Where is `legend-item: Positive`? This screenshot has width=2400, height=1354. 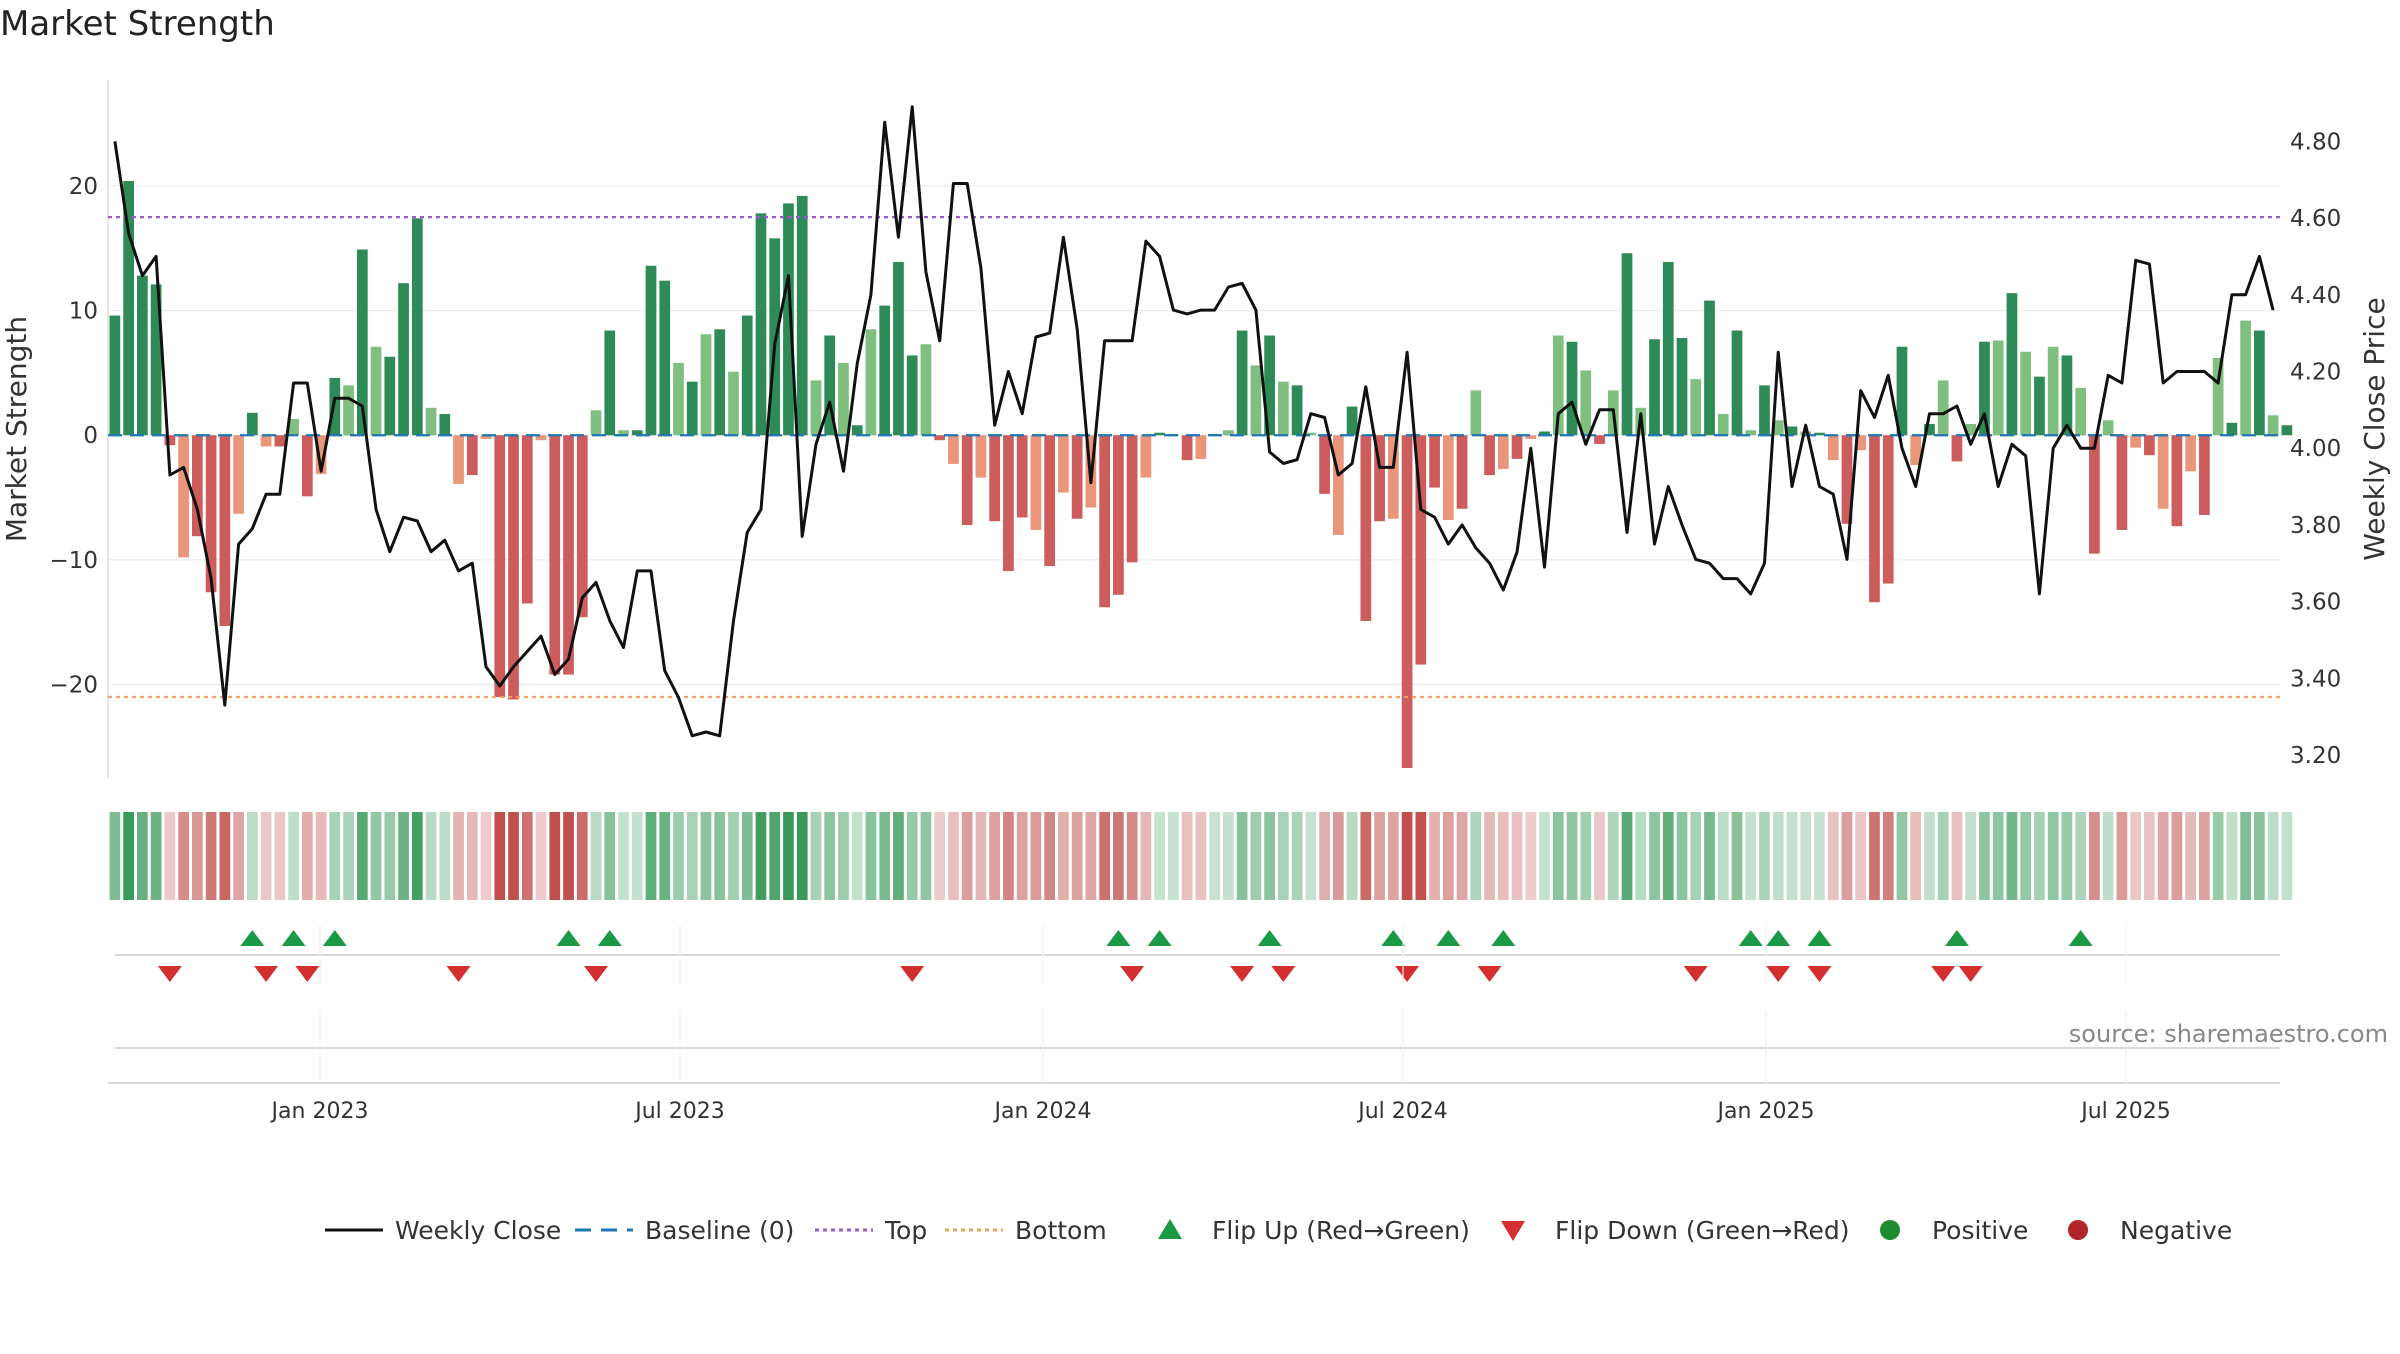 legend-item: Positive is located at coordinates (1954, 1230).